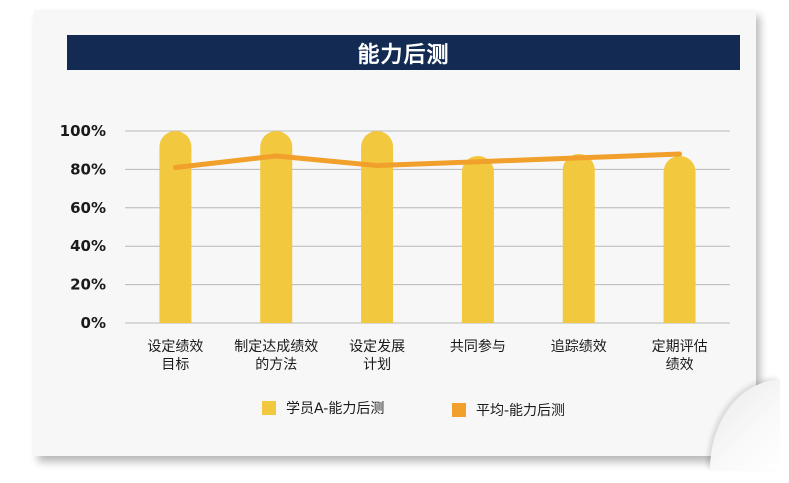 The image size is (789, 483). Describe the element at coordinates (175, 347) in the screenshot. I see `x-category-label: 设定绩效` at that location.